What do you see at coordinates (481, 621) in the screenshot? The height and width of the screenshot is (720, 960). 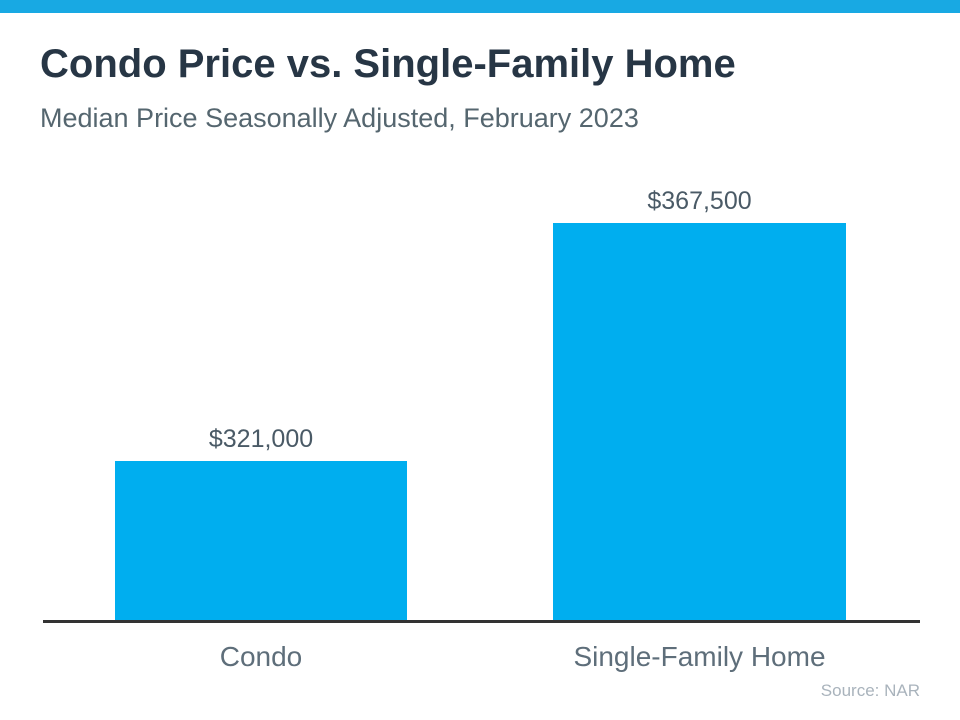 I see `x-axis-line` at bounding box center [481, 621].